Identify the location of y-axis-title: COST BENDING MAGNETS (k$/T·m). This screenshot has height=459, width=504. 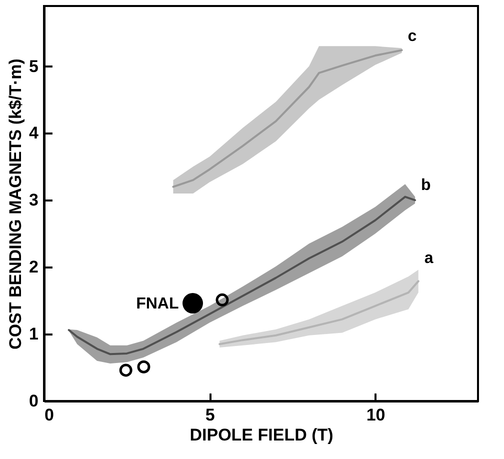
(16, 204).